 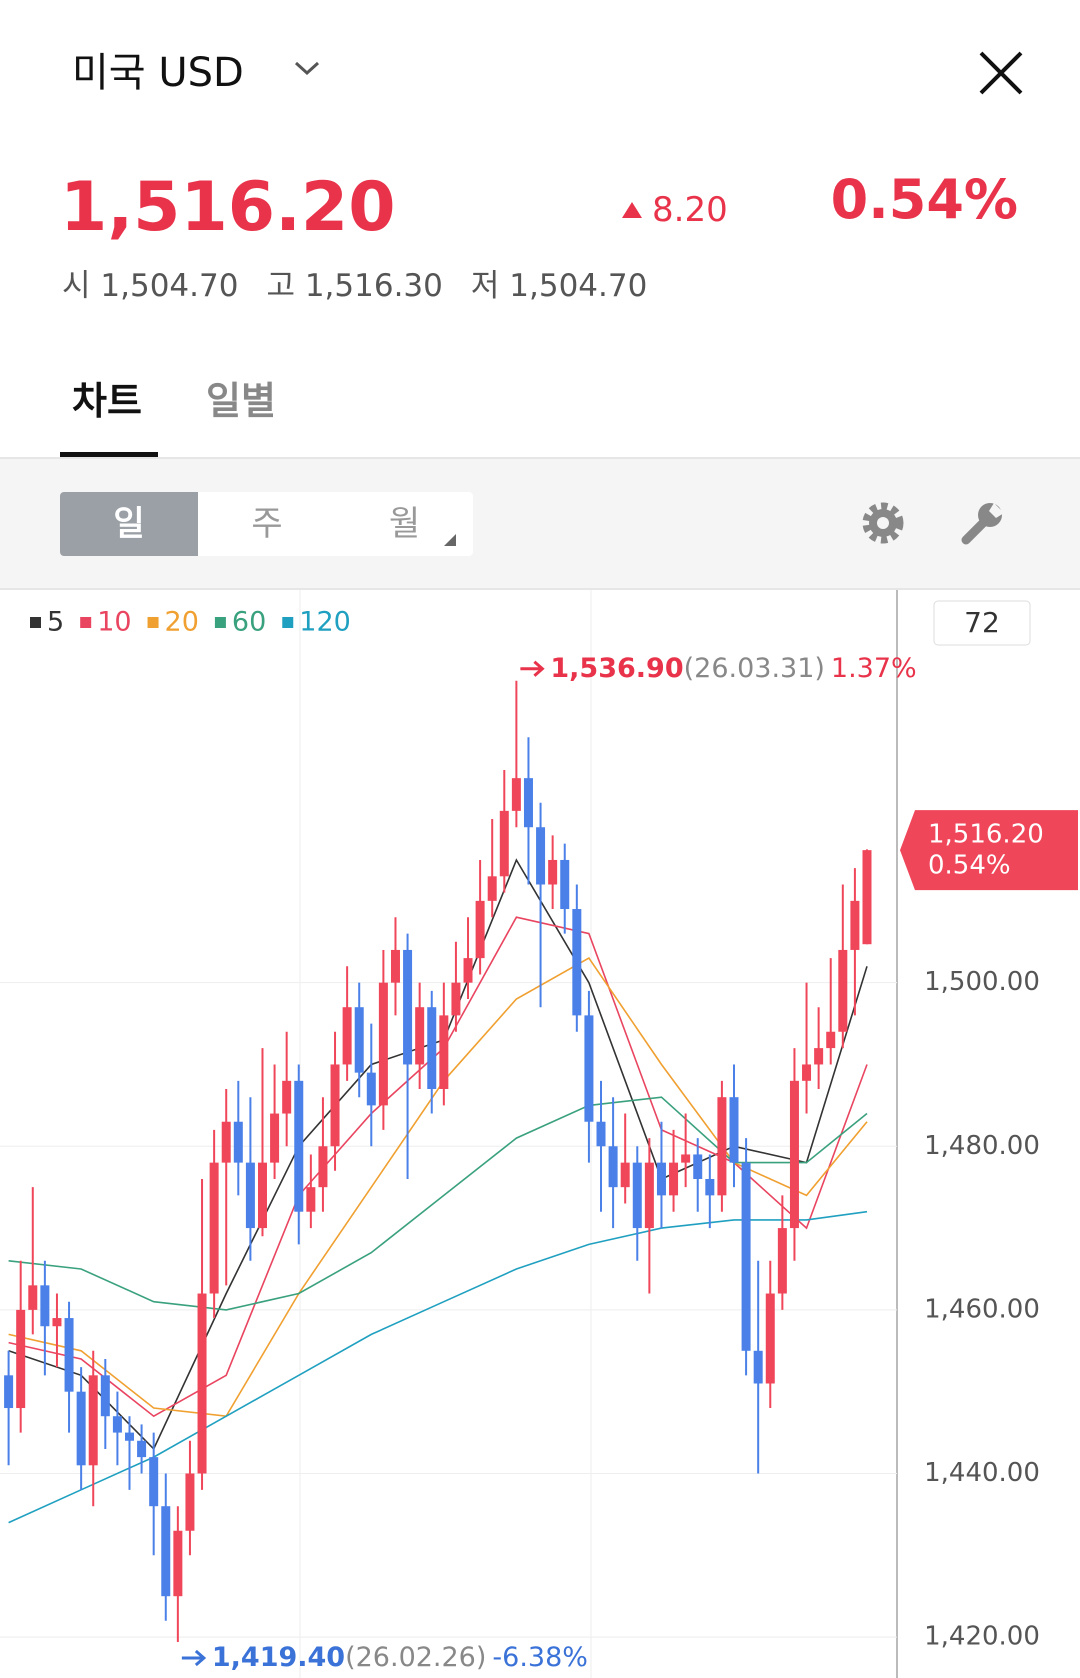 What do you see at coordinates (400, 1657) in the screenshot?
I see `annotation: 1,419.40(26.02.26) -6.38%` at bounding box center [400, 1657].